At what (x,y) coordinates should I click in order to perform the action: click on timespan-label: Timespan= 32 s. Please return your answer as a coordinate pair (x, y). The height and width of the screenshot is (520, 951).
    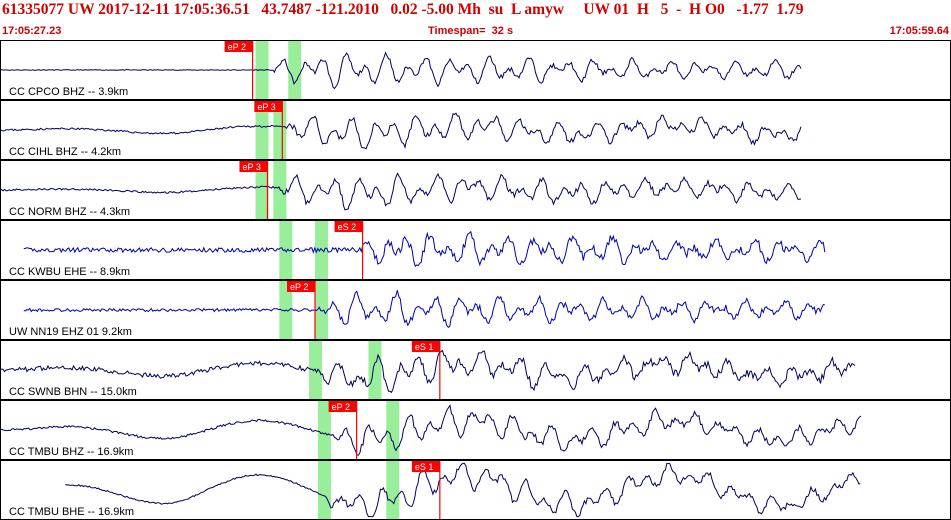
    Looking at the image, I should click on (471, 31).